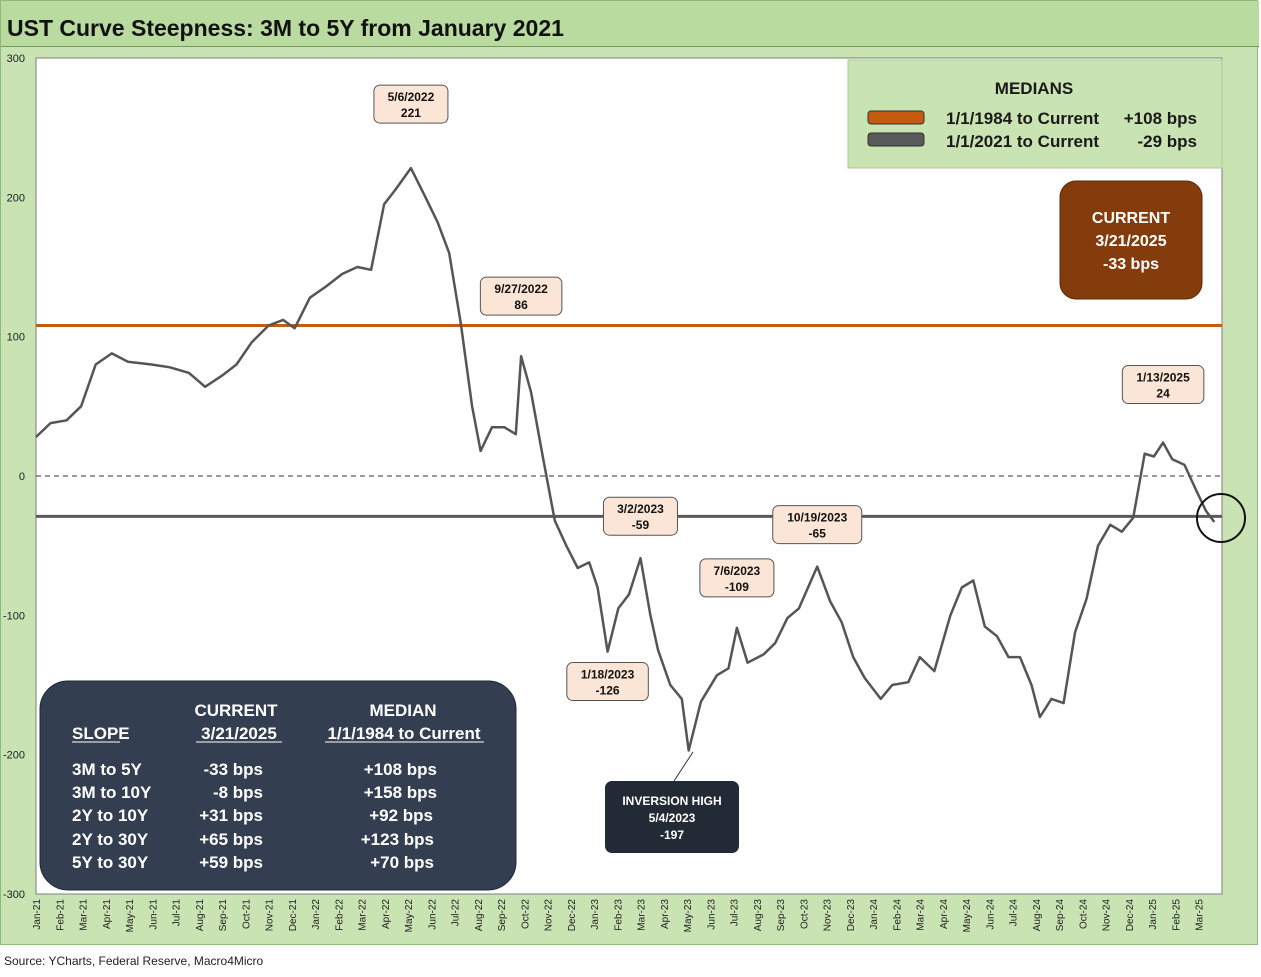 This screenshot has height=977, width=1261. What do you see at coordinates (1153, 914) in the screenshot?
I see `x-tick-label: Jan-25` at bounding box center [1153, 914].